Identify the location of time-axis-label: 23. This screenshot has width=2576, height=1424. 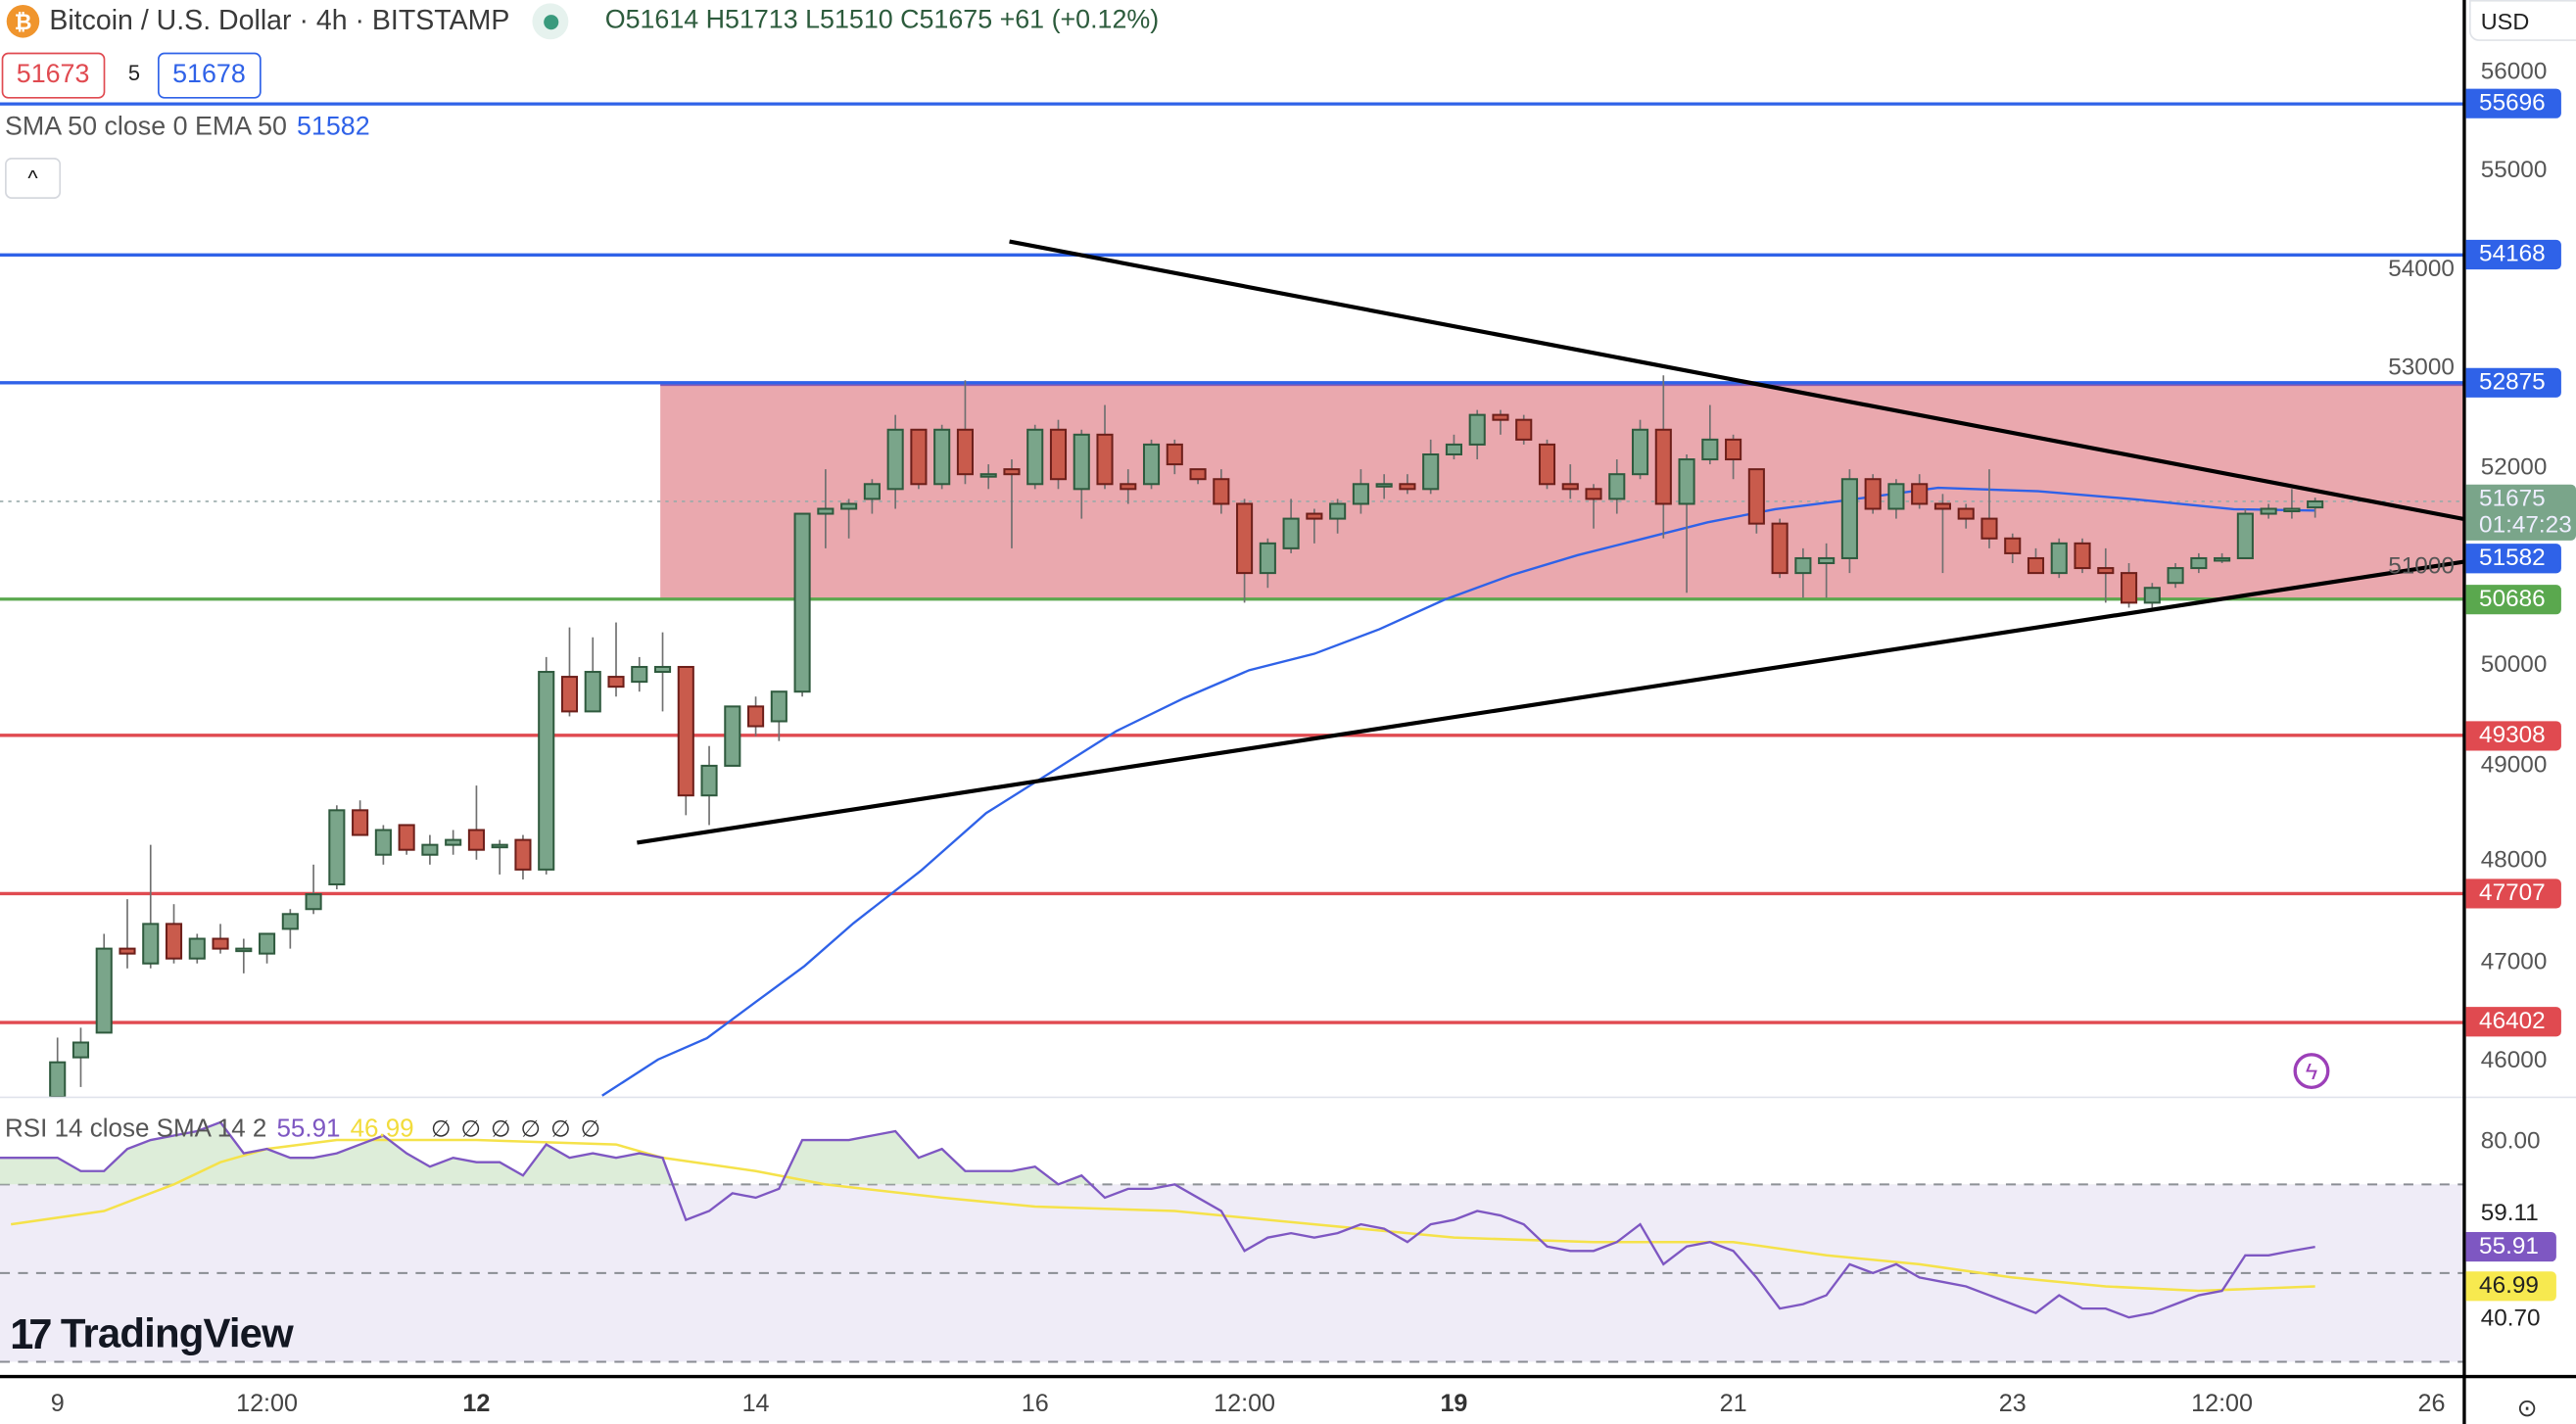
(2012, 1403).